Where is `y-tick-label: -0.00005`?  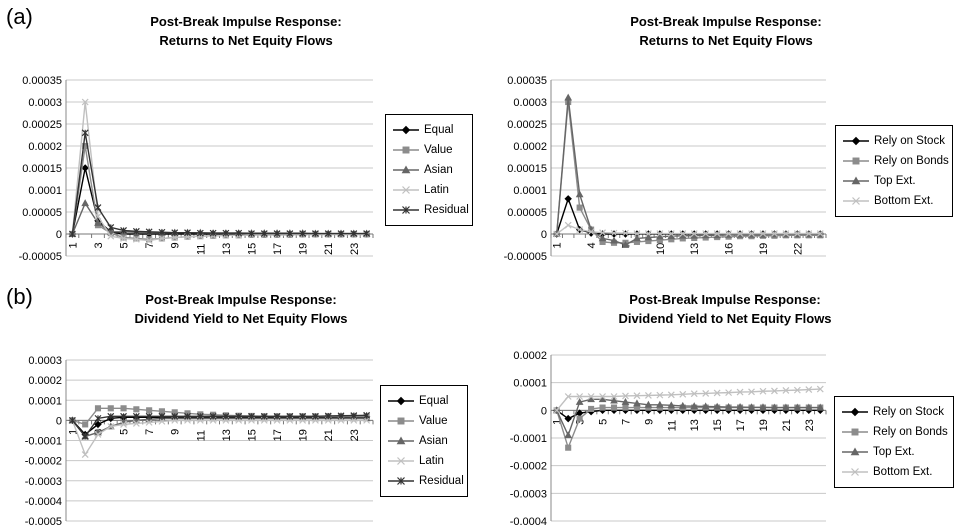
y-tick-label: -0.00005 is located at coordinates (40, 257).